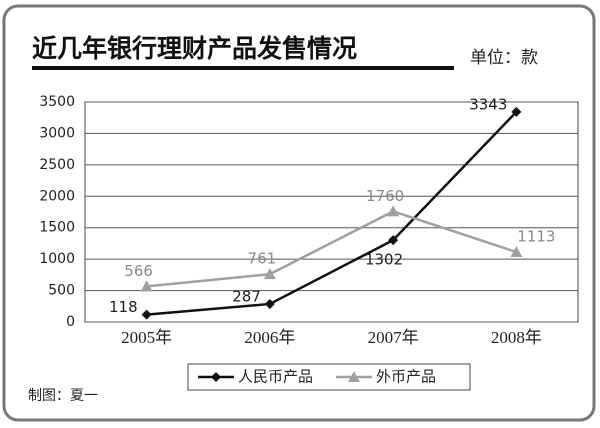  Describe the element at coordinates (57, 133) in the screenshot. I see `y-tick-label: 3000` at that location.